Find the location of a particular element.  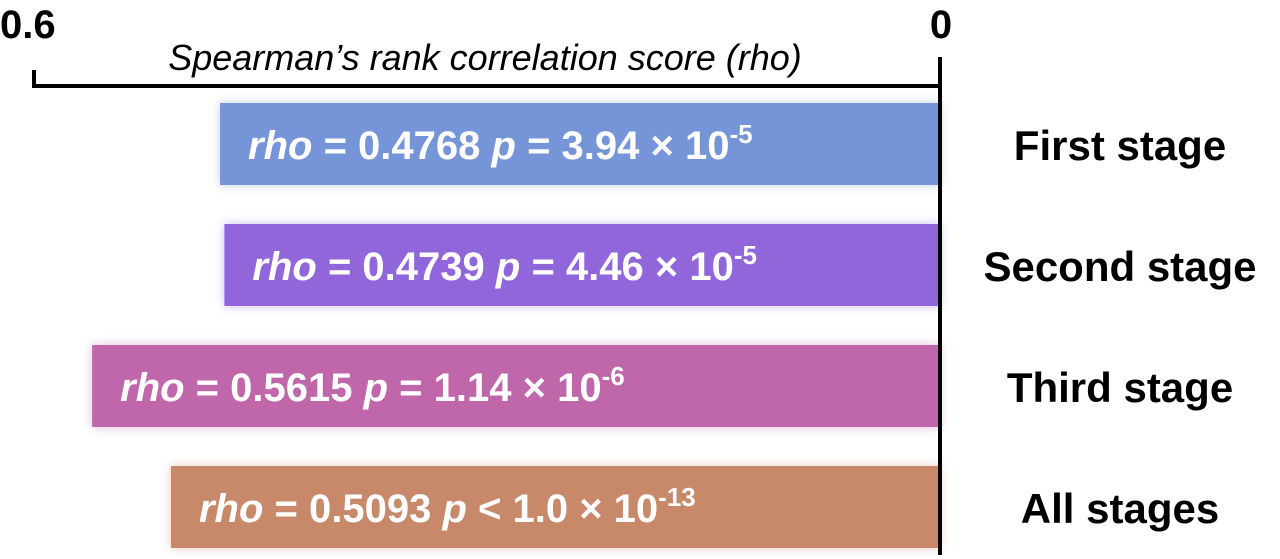

category-label: First stage is located at coordinates (1120, 145).